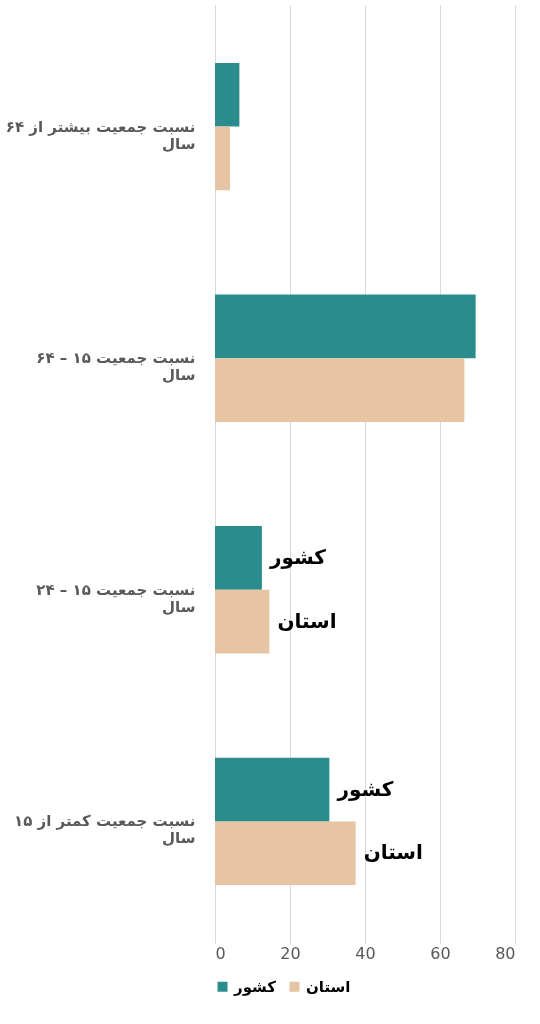 This screenshot has height=1024, width=540. Describe the element at coordinates (505, 953) in the screenshot. I see `x-tick-label: 80` at that location.